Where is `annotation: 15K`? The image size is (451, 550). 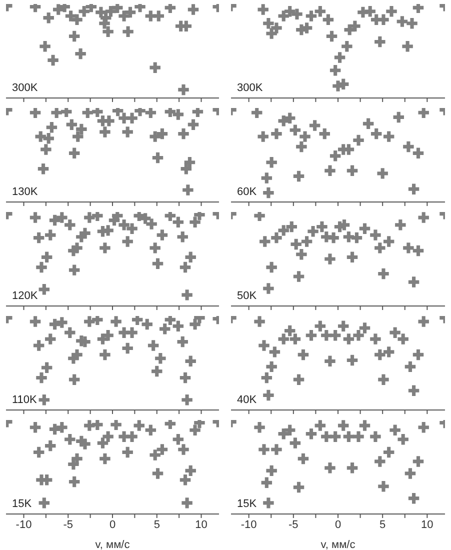 annotation: 15K is located at coordinates (22, 504).